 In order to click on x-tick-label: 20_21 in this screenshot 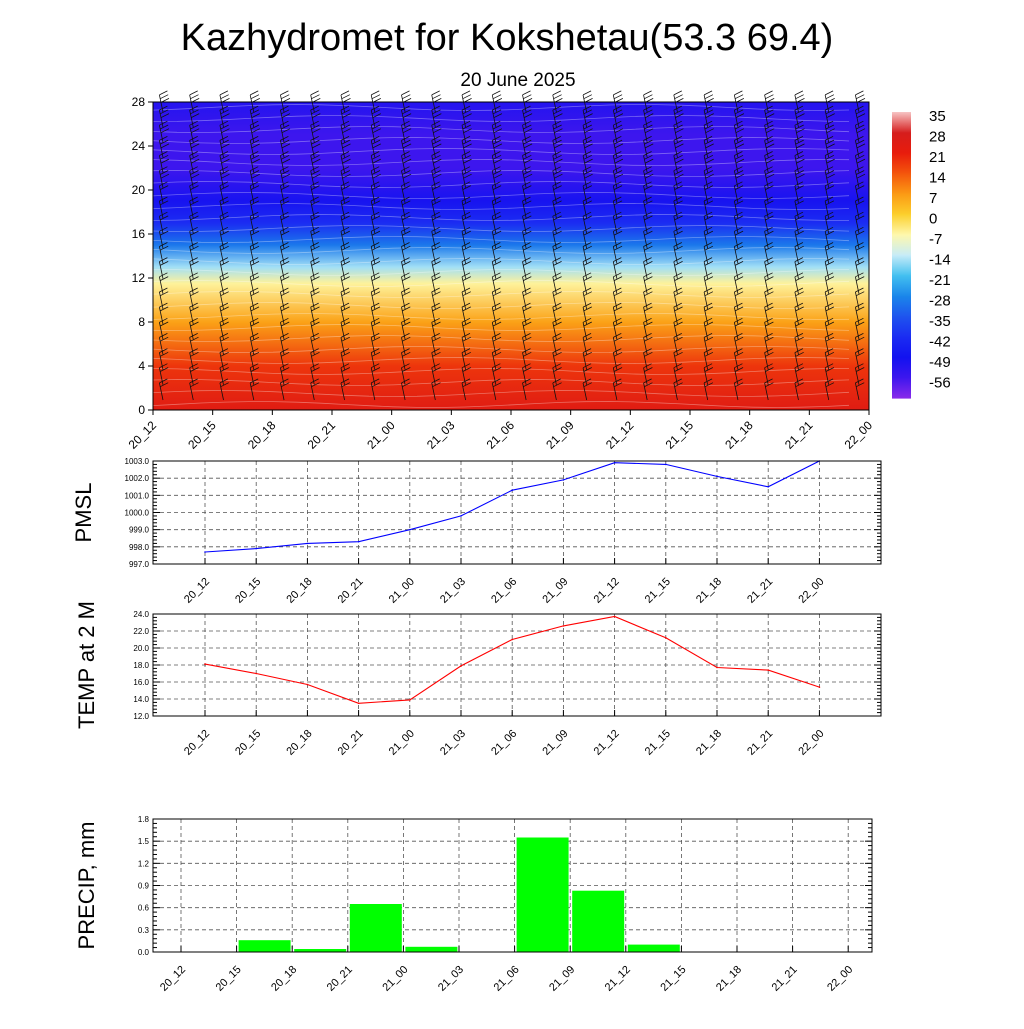, I will do `click(351, 743)`.